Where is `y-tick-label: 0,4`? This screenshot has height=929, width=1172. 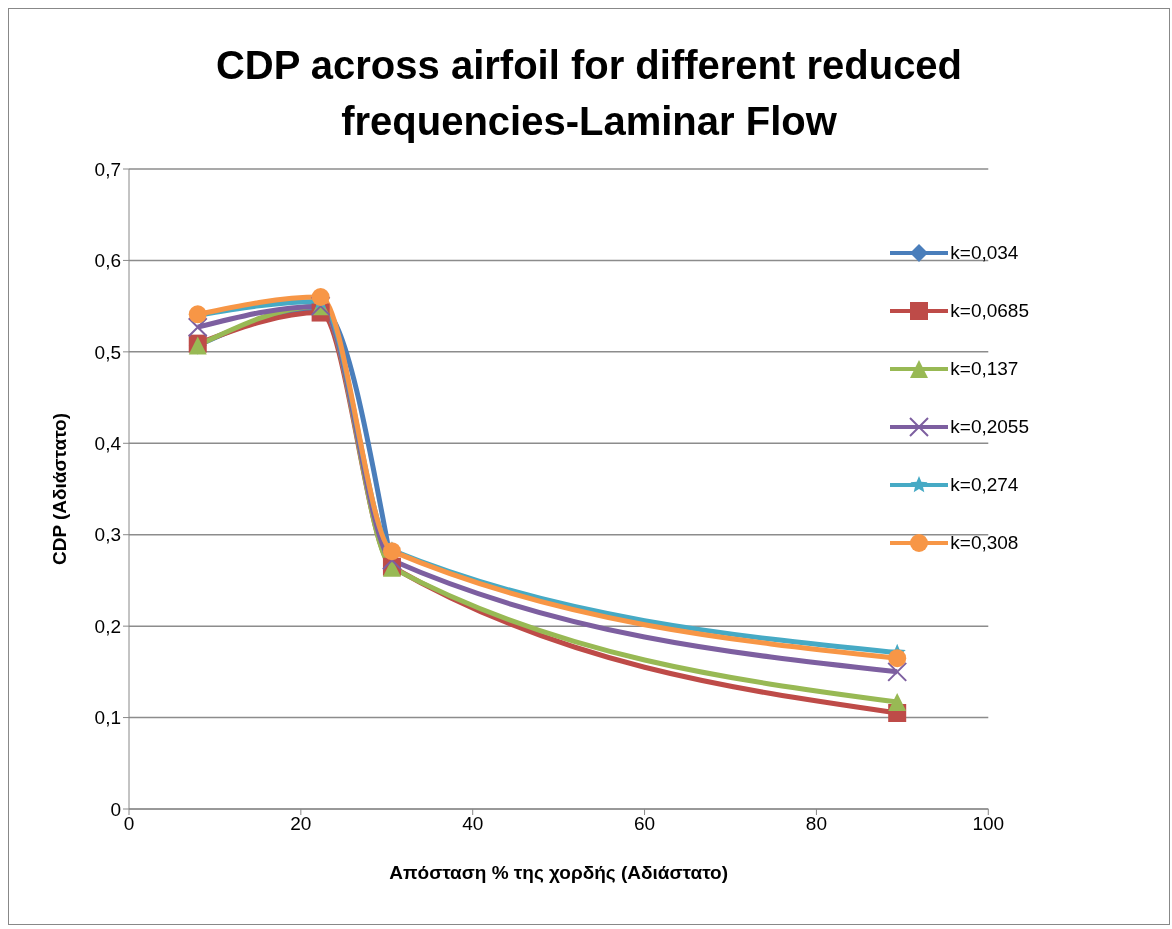 y-tick-label: 0,4 is located at coordinates (108, 444).